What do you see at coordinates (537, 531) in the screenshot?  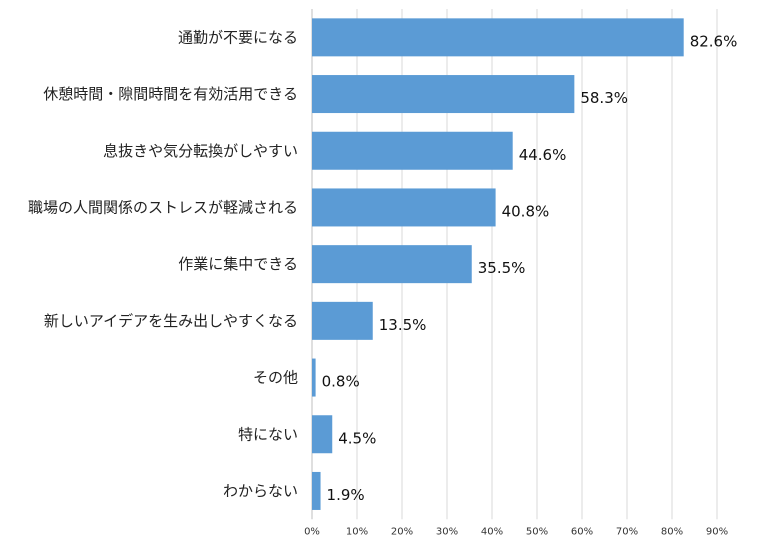 I see `x-tick-label: 50%` at bounding box center [537, 531].